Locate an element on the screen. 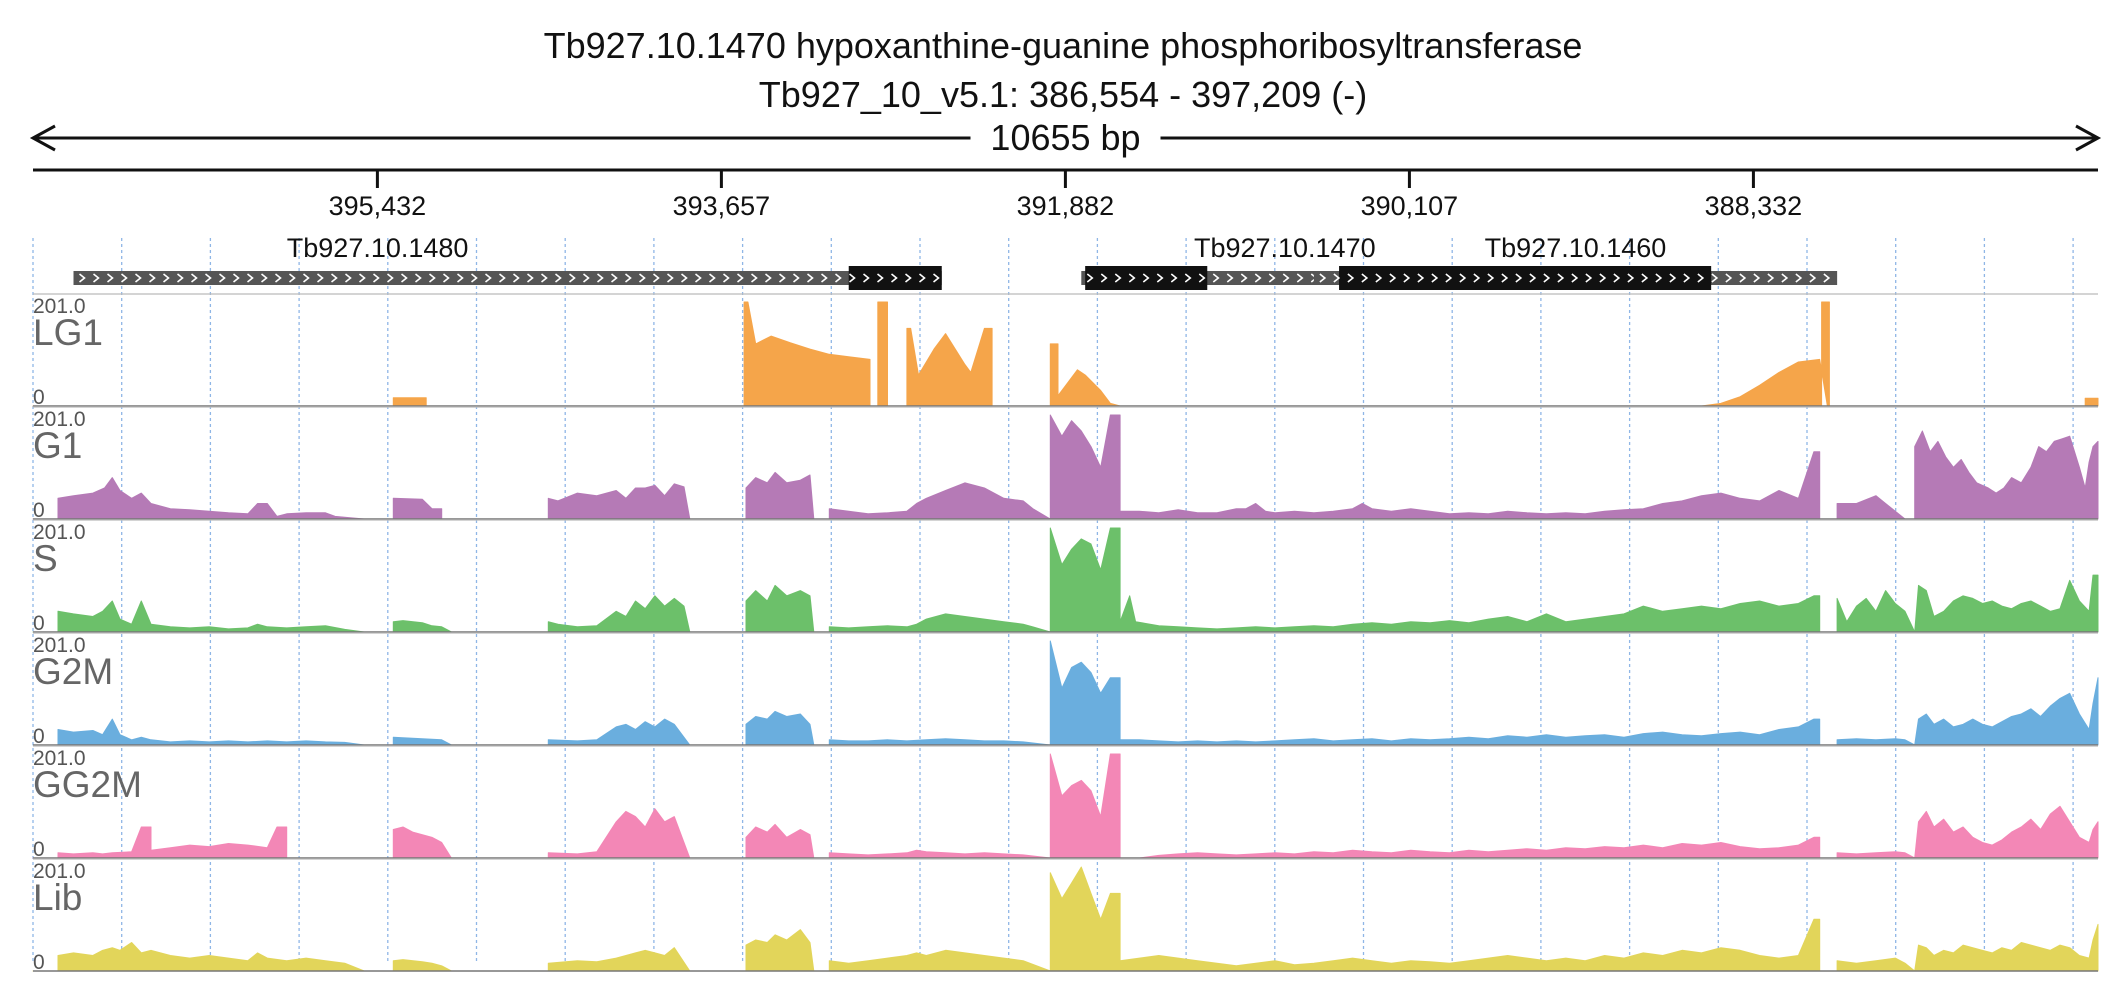  axis-tick-label: 388,332 is located at coordinates (1754, 206).